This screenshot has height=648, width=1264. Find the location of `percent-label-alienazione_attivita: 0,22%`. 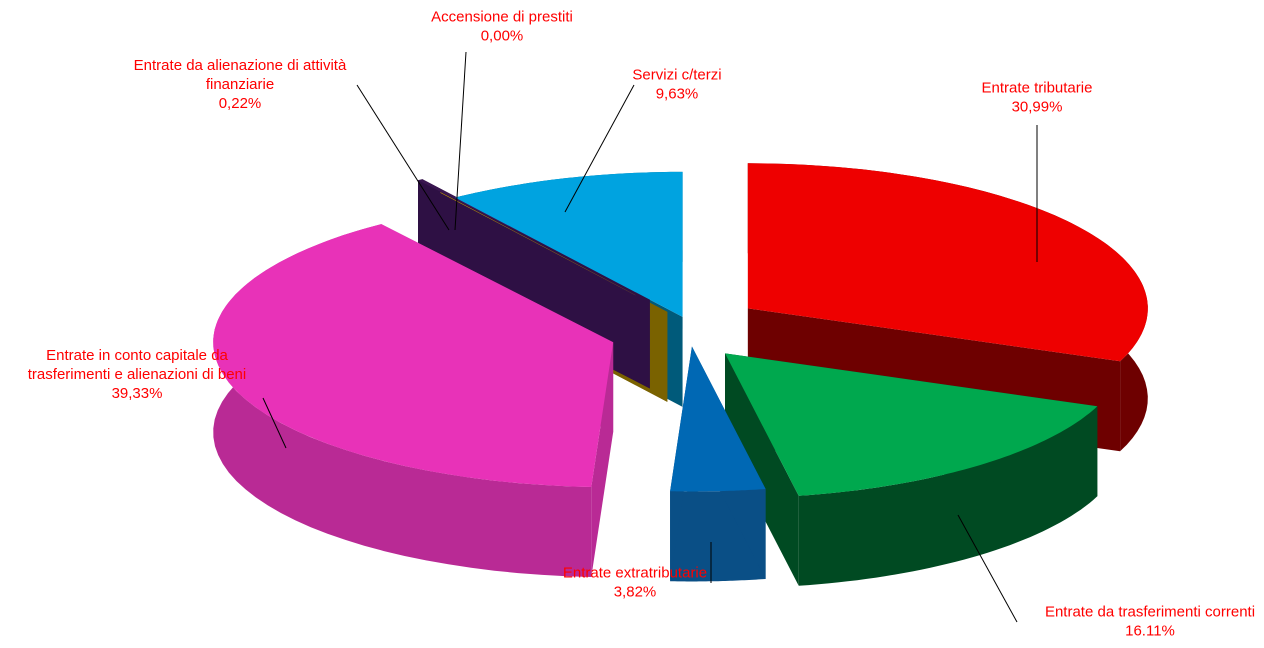

percent-label-alienazione_attivita: 0,22% is located at coordinates (240, 103).